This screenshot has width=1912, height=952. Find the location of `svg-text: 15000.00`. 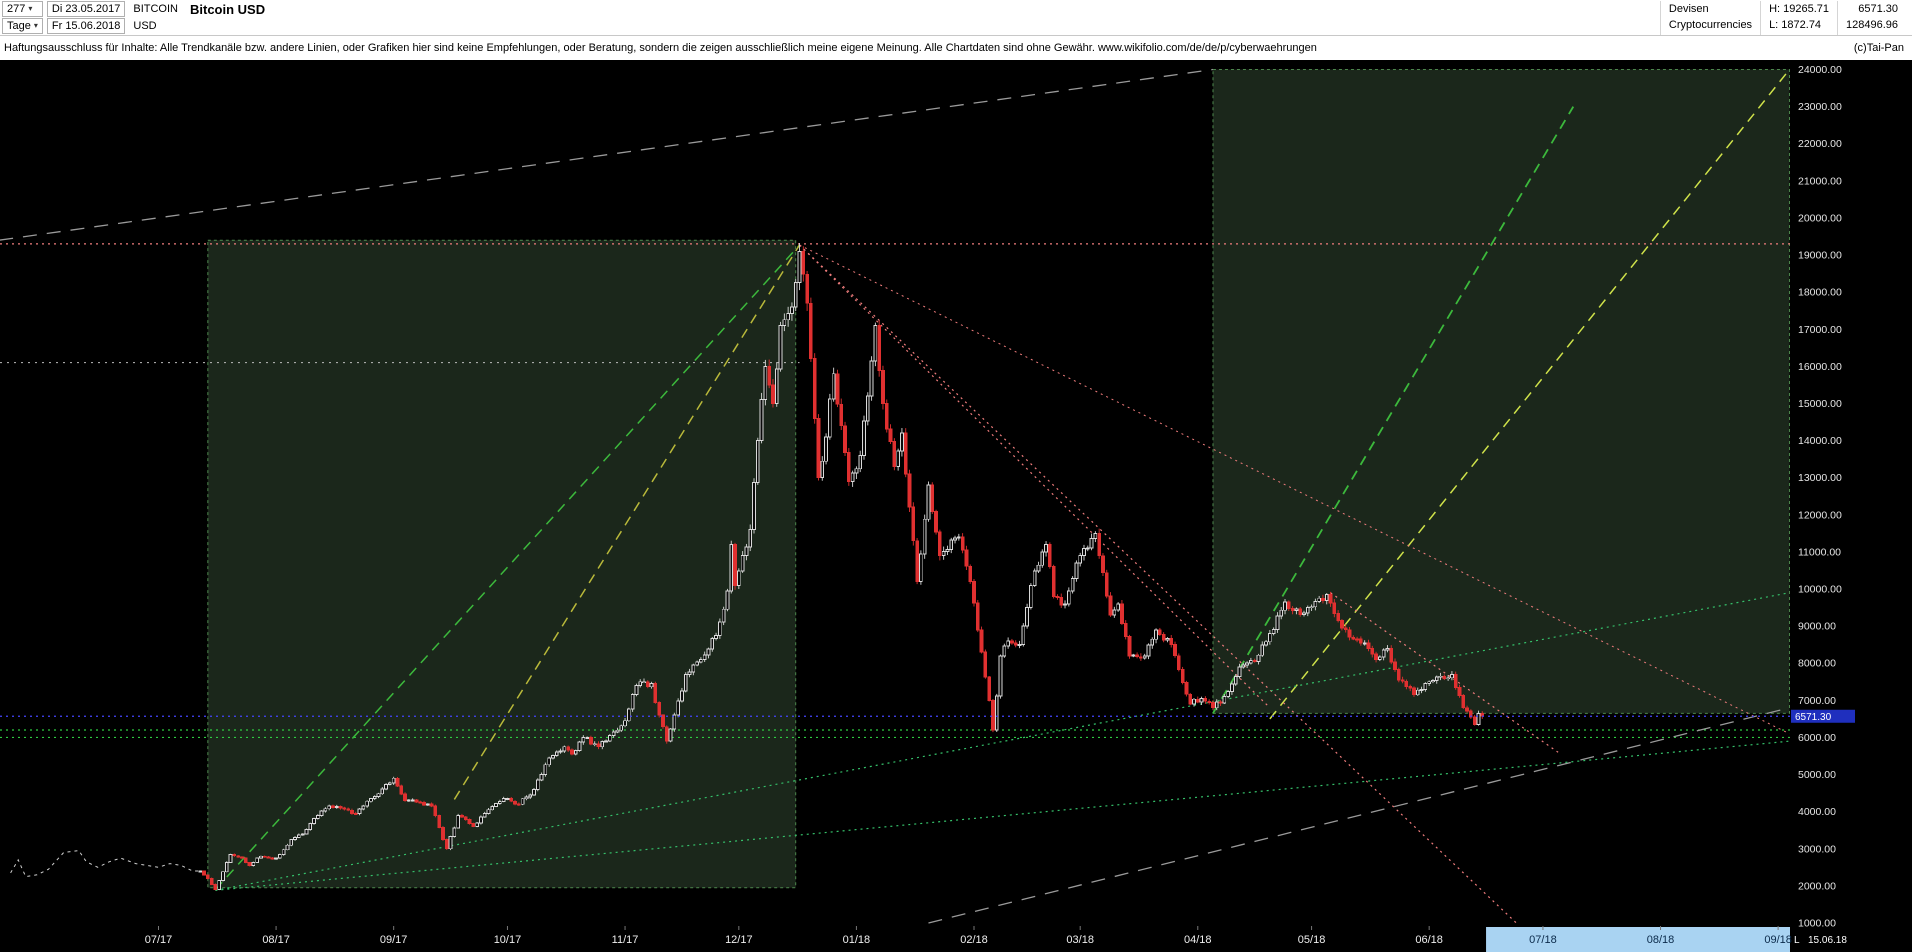

svg-text: 15000.00 is located at coordinates (1820, 404).